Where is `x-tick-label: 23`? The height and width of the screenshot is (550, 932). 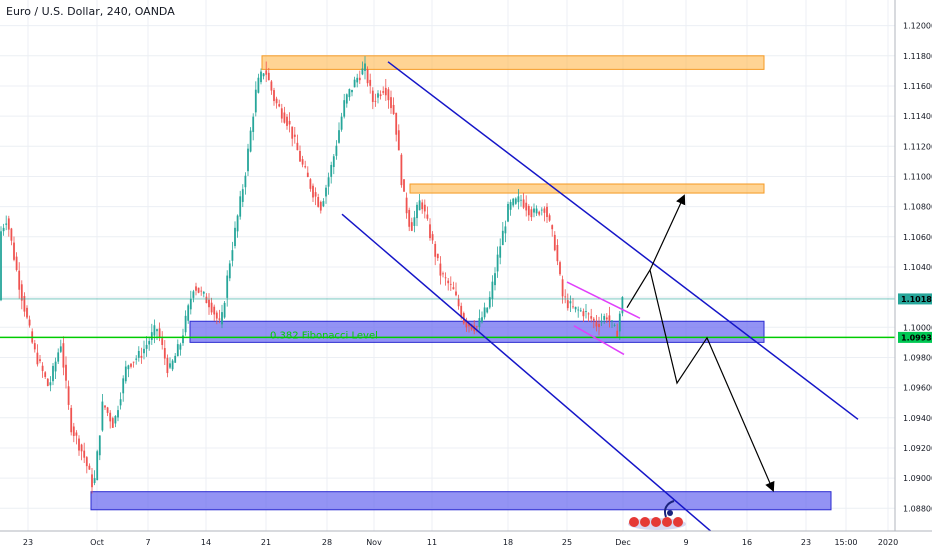 x-tick-label: 23 is located at coordinates (806, 542).